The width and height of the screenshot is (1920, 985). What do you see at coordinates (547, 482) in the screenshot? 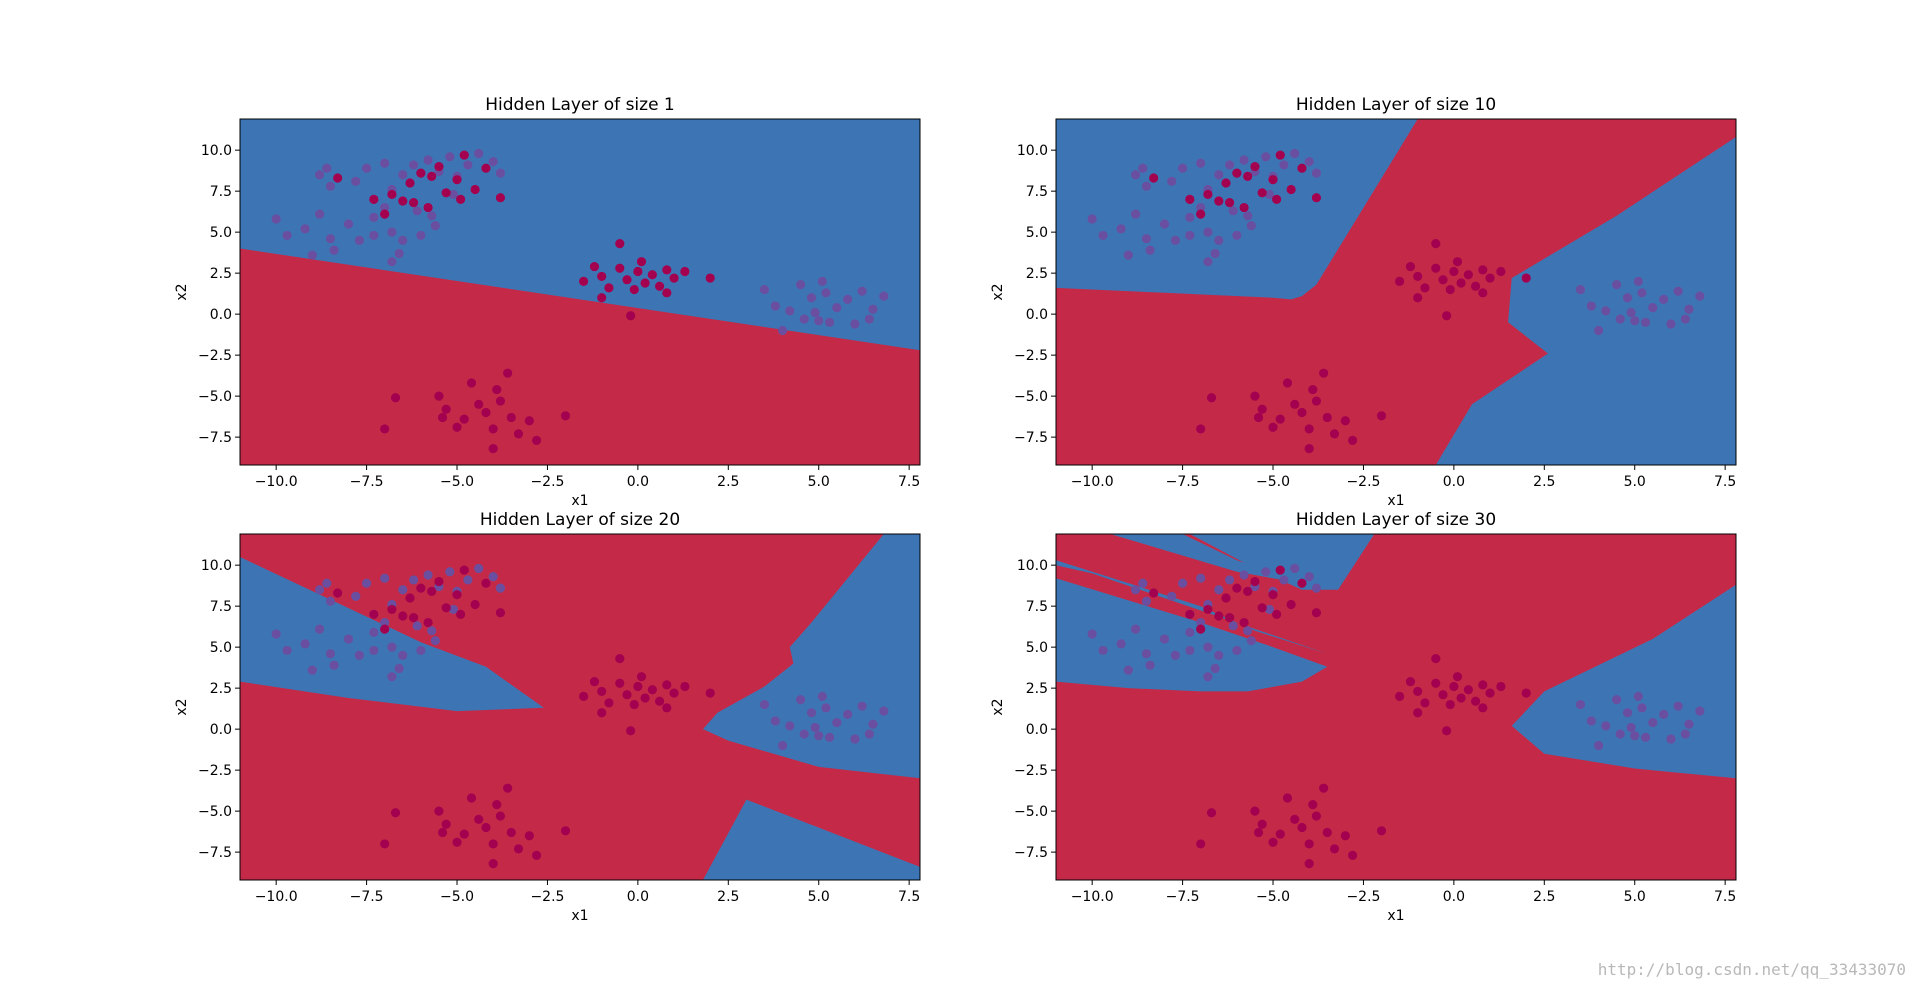
I see `x-tick-label: −2.5` at bounding box center [547, 482].